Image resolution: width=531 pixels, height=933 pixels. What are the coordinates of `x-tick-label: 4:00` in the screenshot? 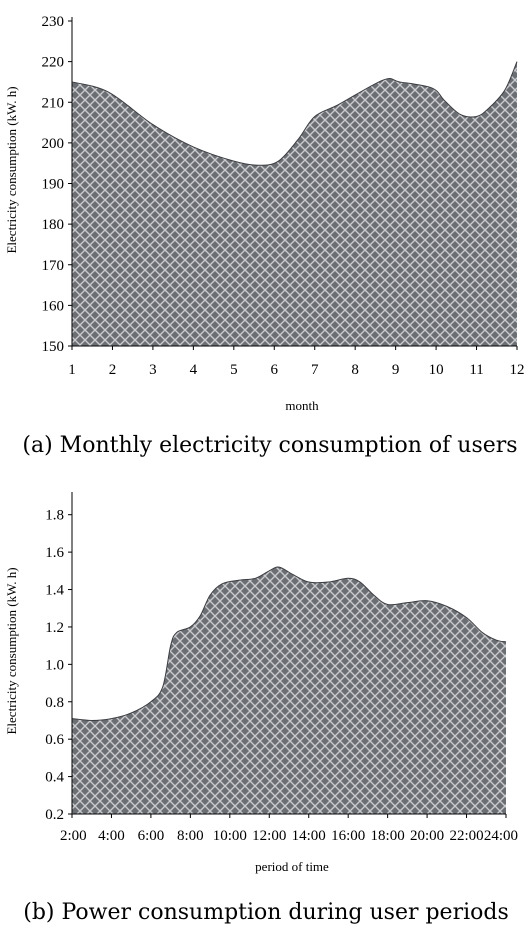 It's located at (111, 836).